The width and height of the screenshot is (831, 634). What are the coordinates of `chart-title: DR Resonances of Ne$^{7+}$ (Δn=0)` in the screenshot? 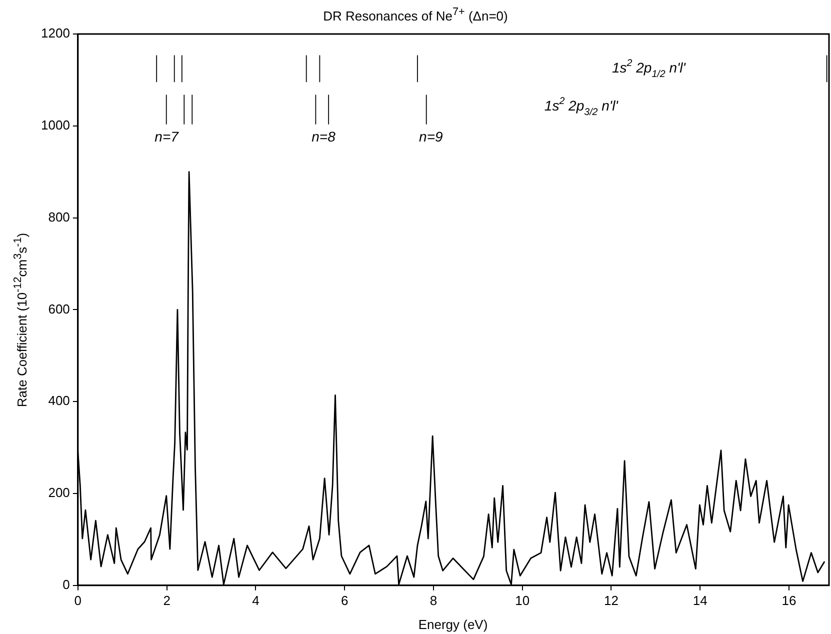 It's located at (415, 15).